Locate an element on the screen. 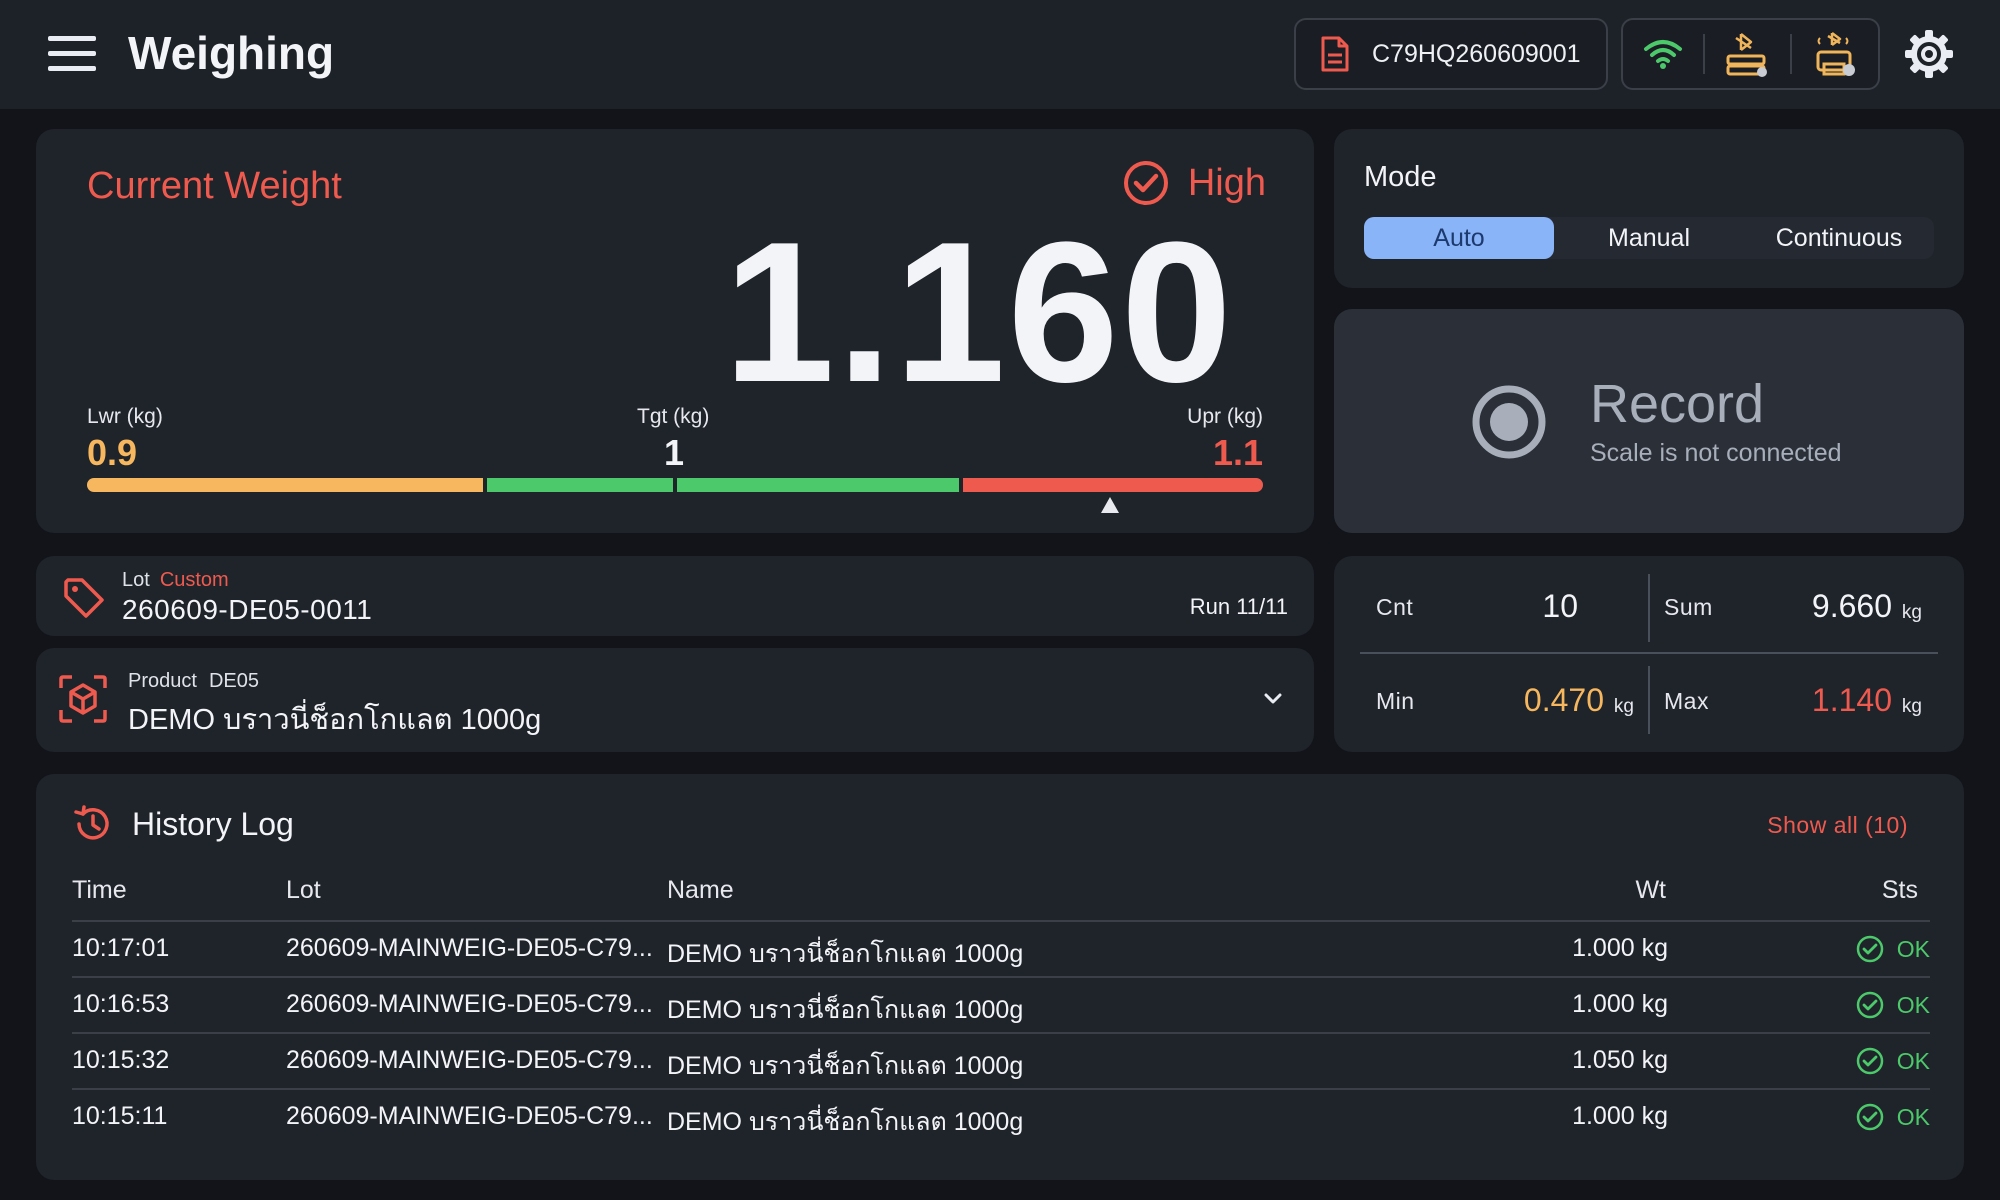 The image size is (2000, 1200). stats-divider-horizontal is located at coordinates (1649, 653).